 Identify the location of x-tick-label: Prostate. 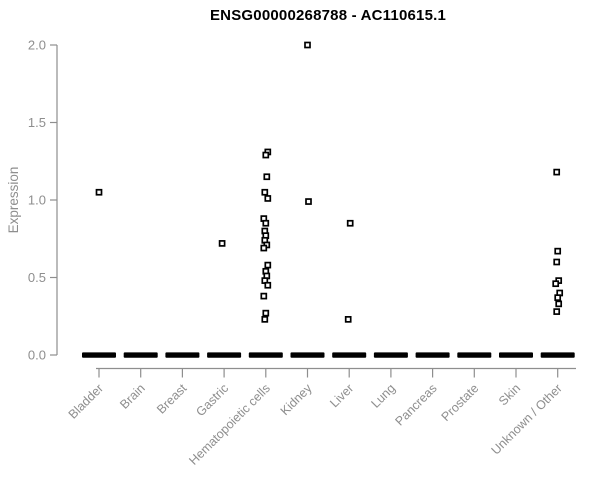
(460, 402).